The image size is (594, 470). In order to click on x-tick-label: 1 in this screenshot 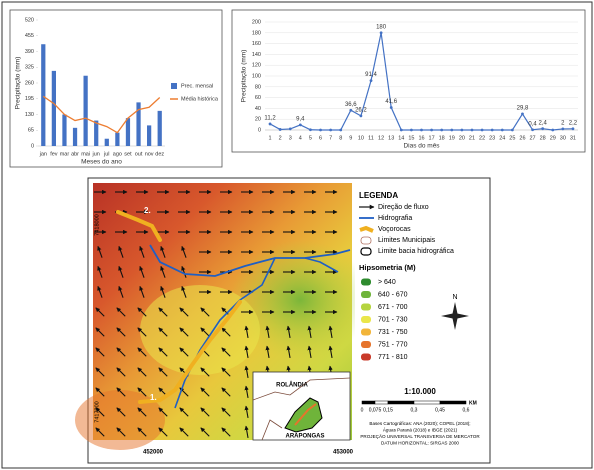, I will do `click(270, 138)`.